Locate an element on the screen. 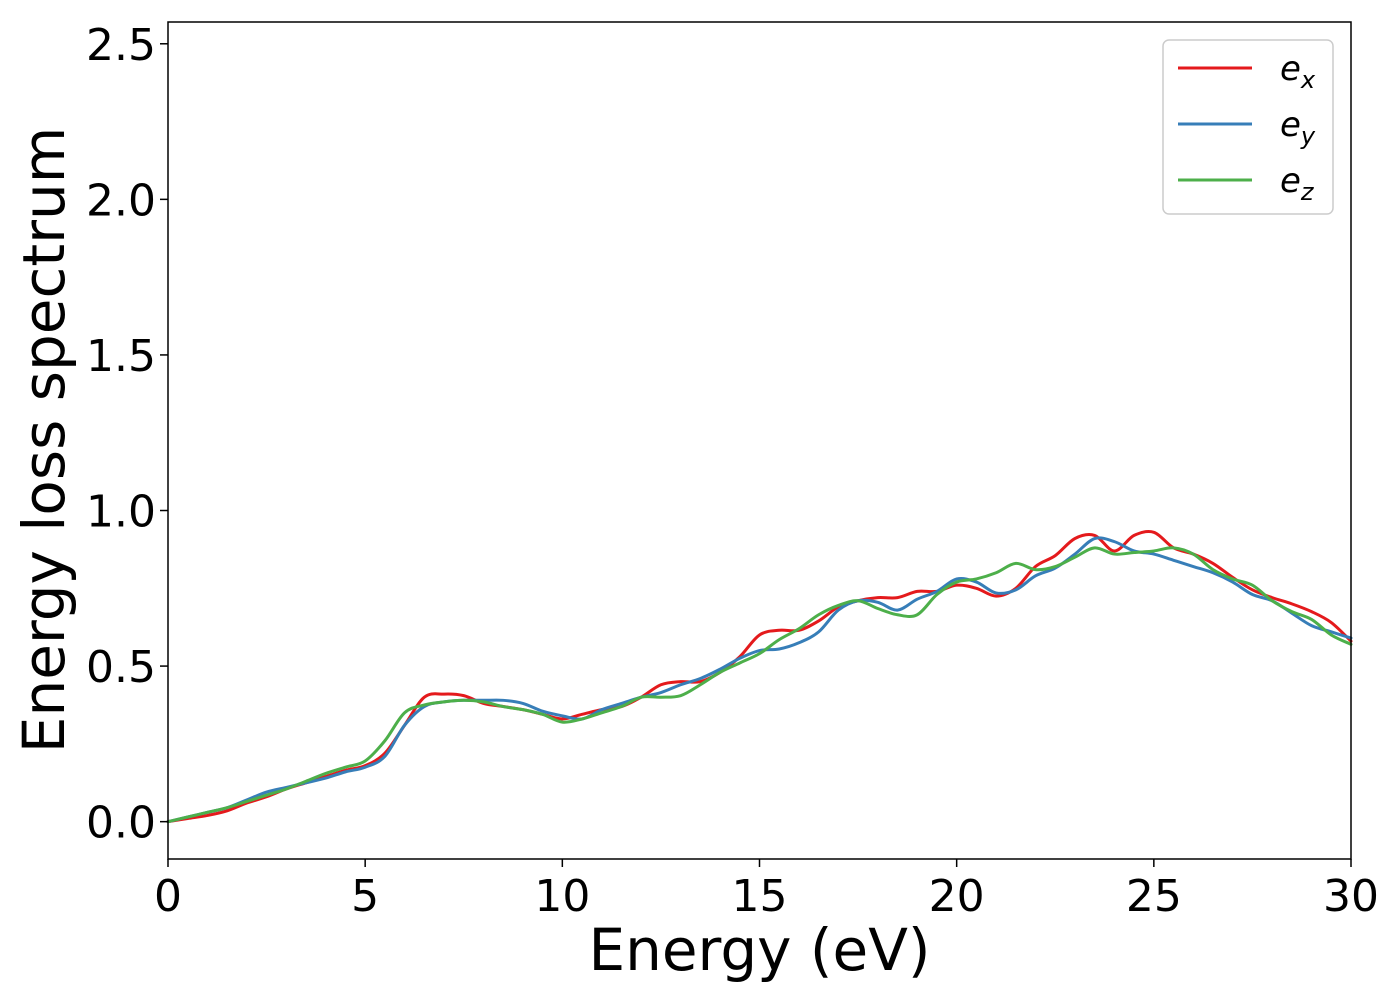  y-tick-label: 0.5 is located at coordinates (121, 667).